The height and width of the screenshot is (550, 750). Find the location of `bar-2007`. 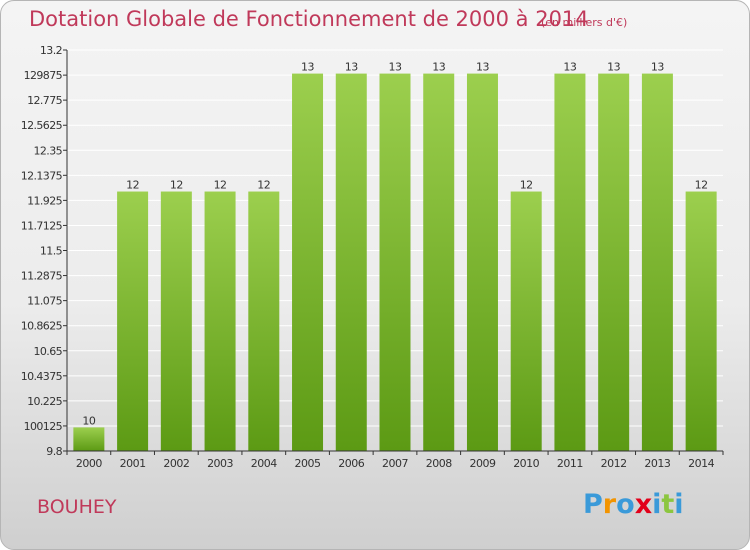

bar-2007 is located at coordinates (395, 262).